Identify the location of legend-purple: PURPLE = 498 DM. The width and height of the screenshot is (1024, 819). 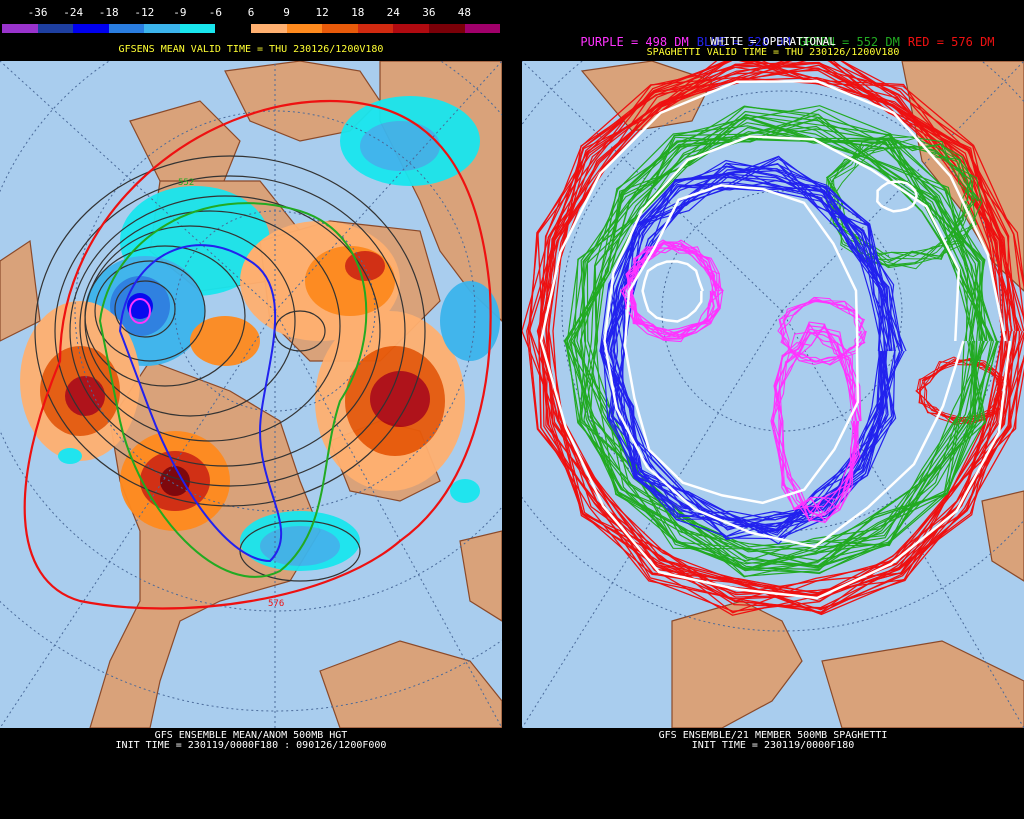
(634, 42).